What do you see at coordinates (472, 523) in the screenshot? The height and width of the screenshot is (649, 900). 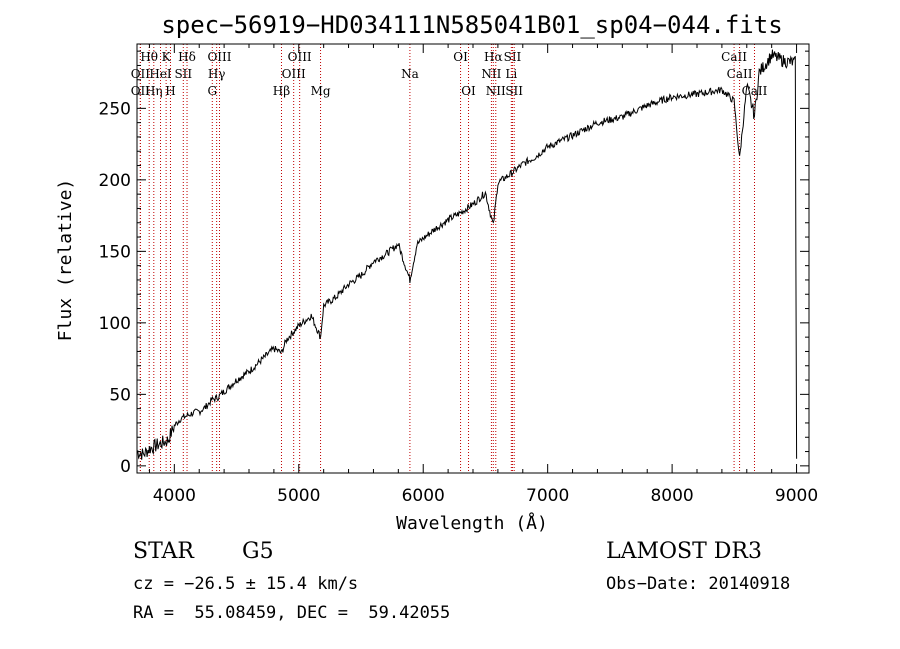 I see `x-axis-label: Wavelength (Å)` at bounding box center [472, 523].